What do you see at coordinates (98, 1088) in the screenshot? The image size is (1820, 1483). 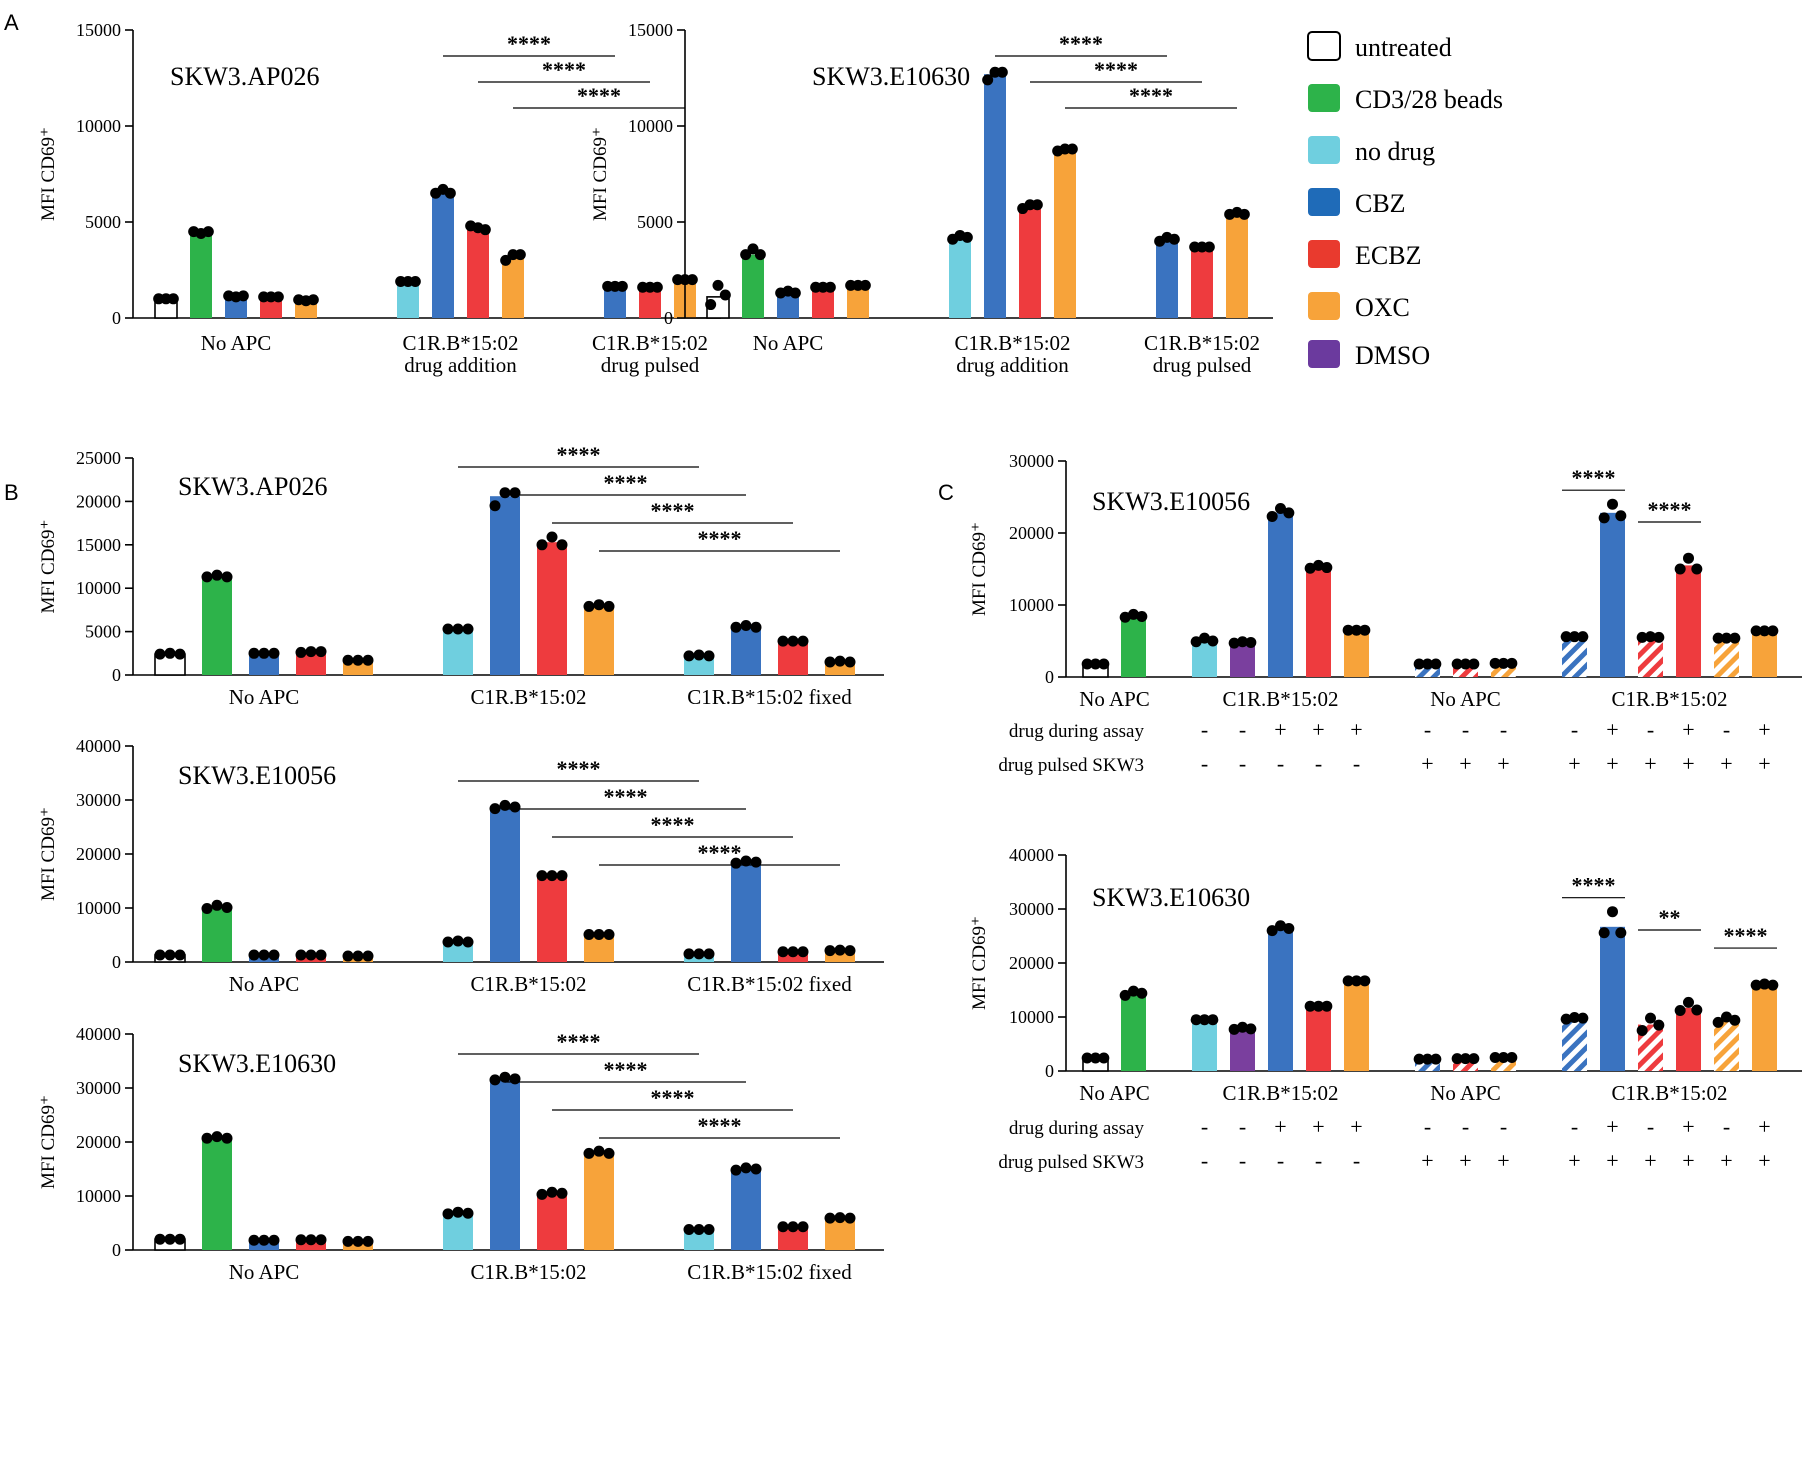 I see `y-tick-label: 30000` at bounding box center [98, 1088].